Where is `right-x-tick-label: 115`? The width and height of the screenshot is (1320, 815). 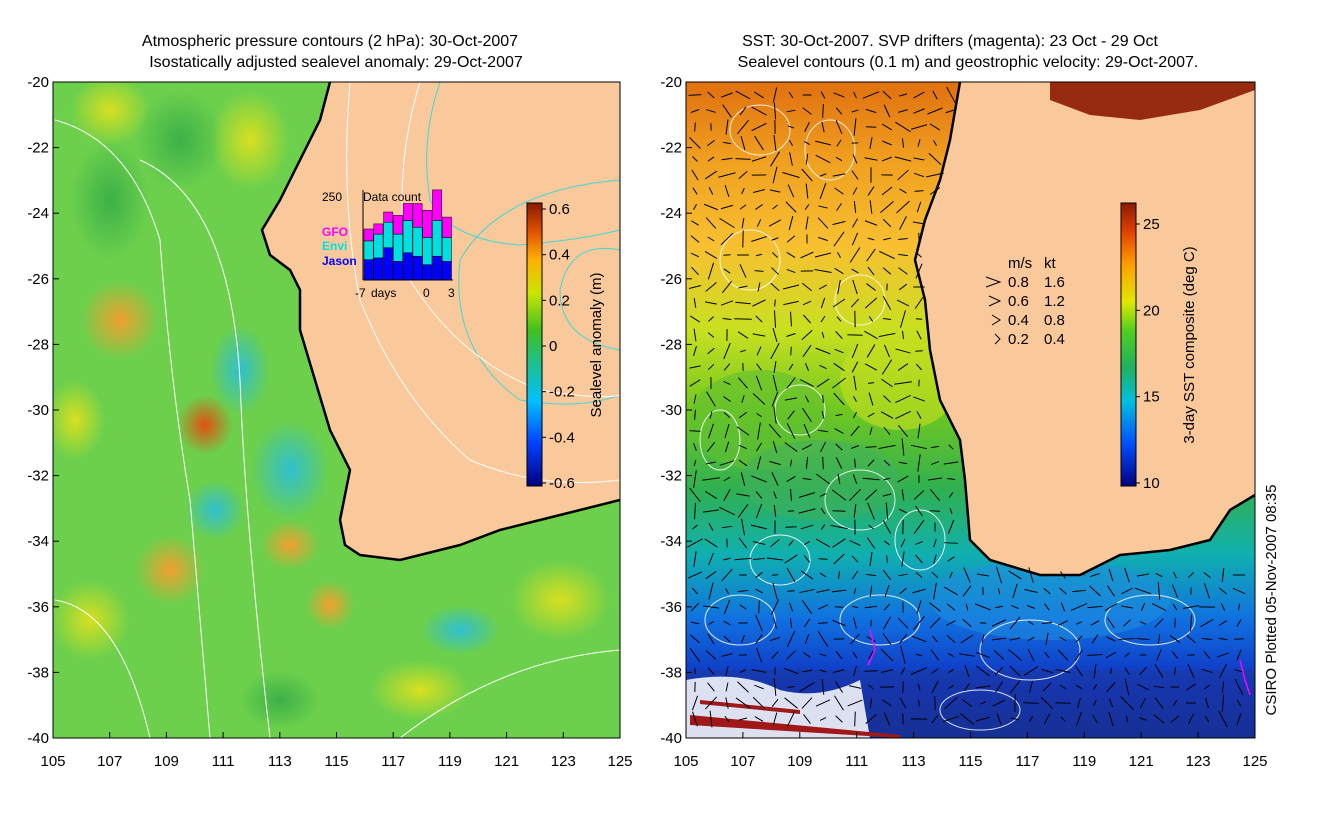
right-x-tick-label: 115 is located at coordinates (971, 761).